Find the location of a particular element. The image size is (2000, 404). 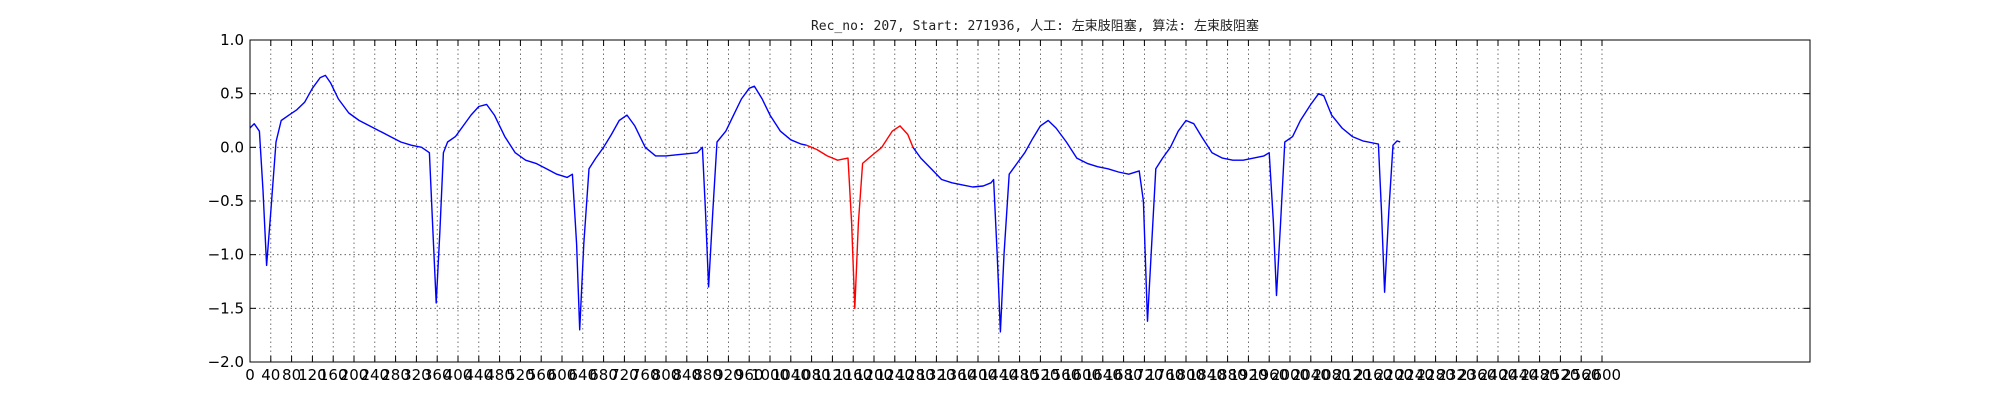

x-tick-label: 320 is located at coordinates (416, 375).